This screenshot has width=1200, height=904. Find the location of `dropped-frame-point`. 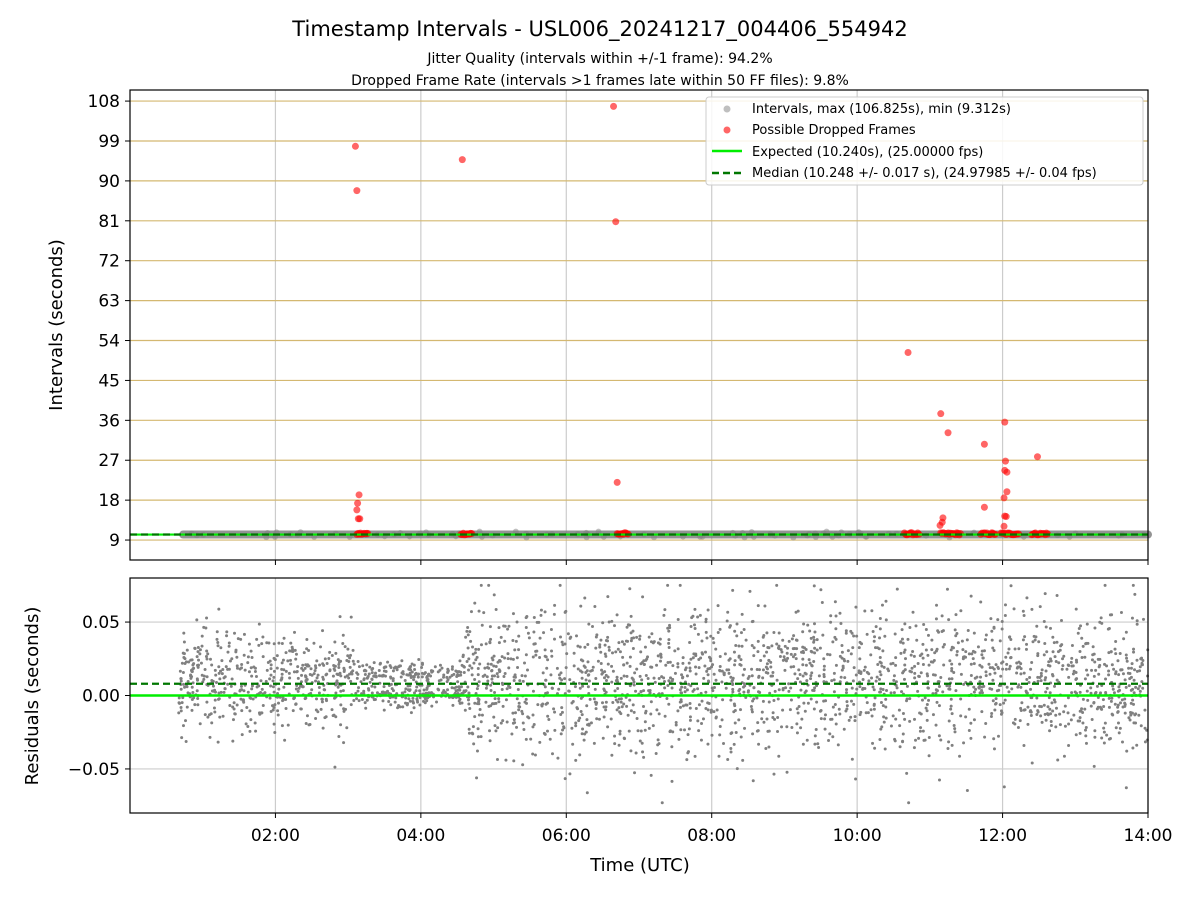

dropped-frame-point is located at coordinates (355, 146).